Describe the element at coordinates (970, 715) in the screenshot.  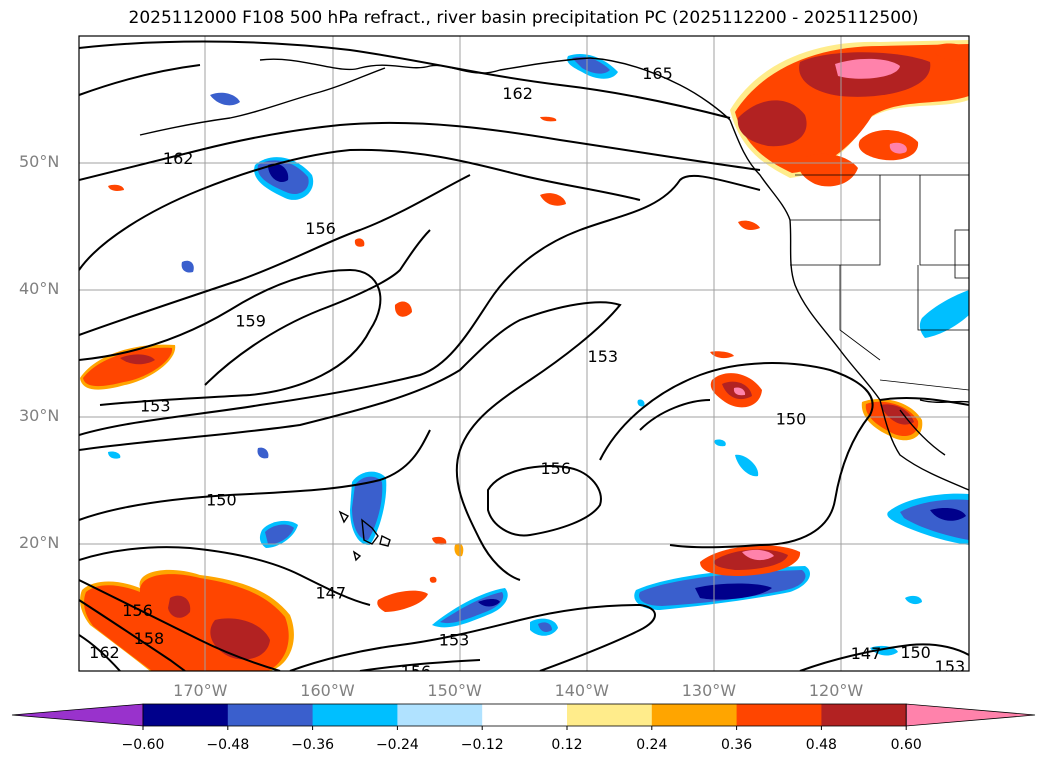
I see `colorbar-extend-high` at that location.